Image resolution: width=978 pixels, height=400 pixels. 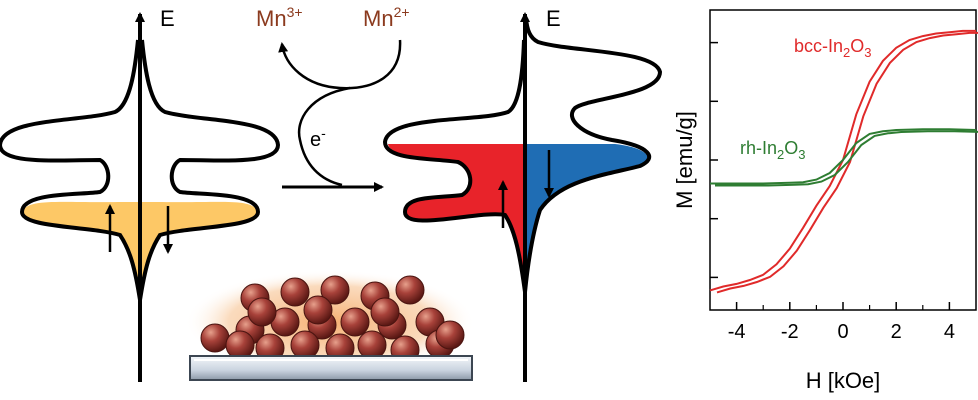 I want to click on right-dos-outline-left, so click(x=454, y=166).